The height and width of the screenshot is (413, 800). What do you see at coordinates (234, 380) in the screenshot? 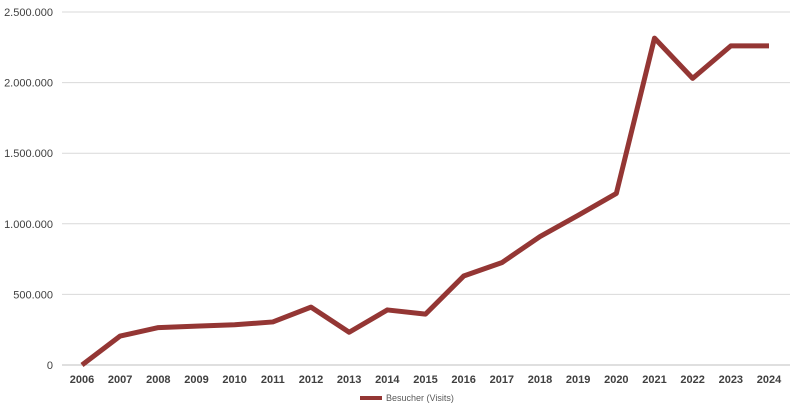
I see `x-tick-label: 2010` at bounding box center [234, 380].